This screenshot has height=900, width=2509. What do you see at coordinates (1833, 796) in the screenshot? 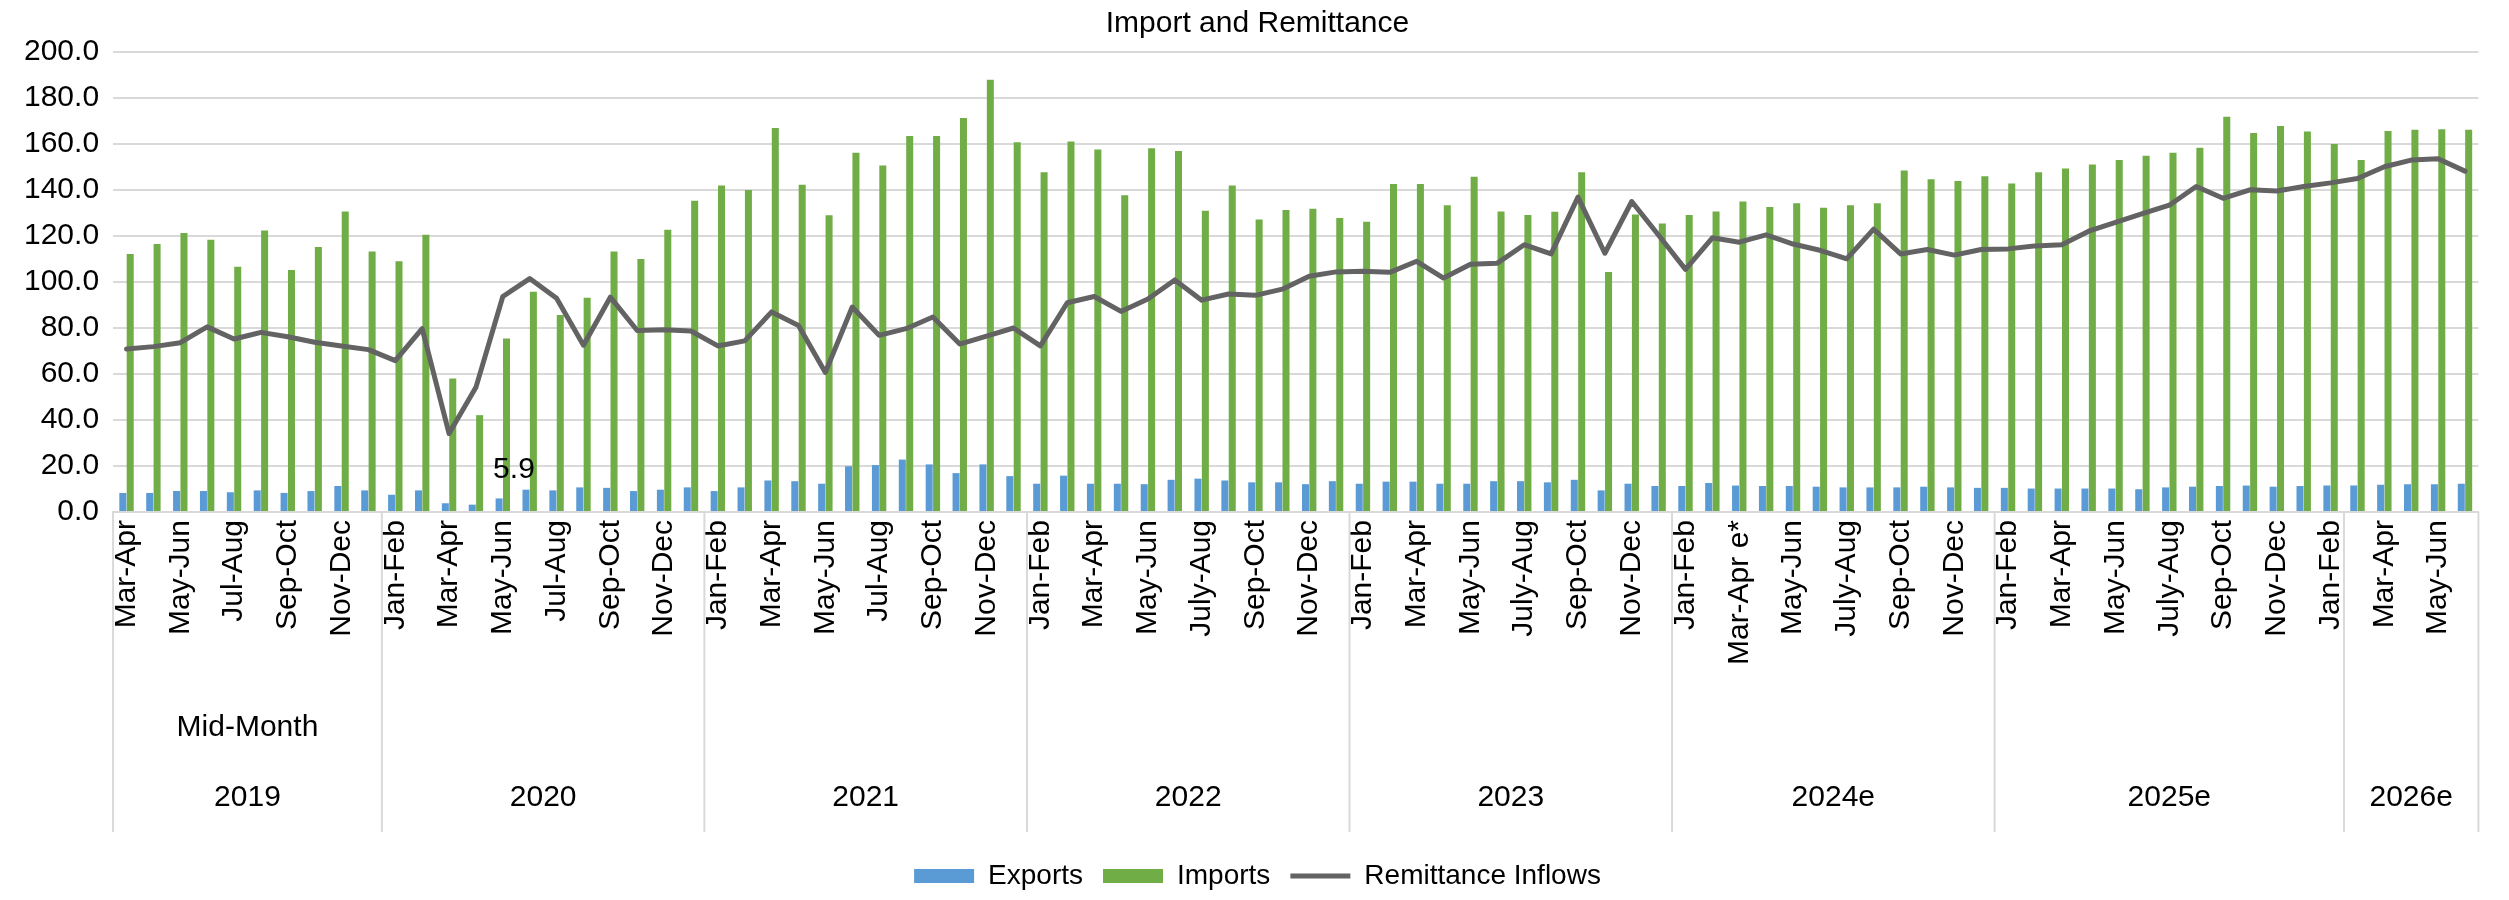
I see `text: 2024e` at bounding box center [1833, 796].